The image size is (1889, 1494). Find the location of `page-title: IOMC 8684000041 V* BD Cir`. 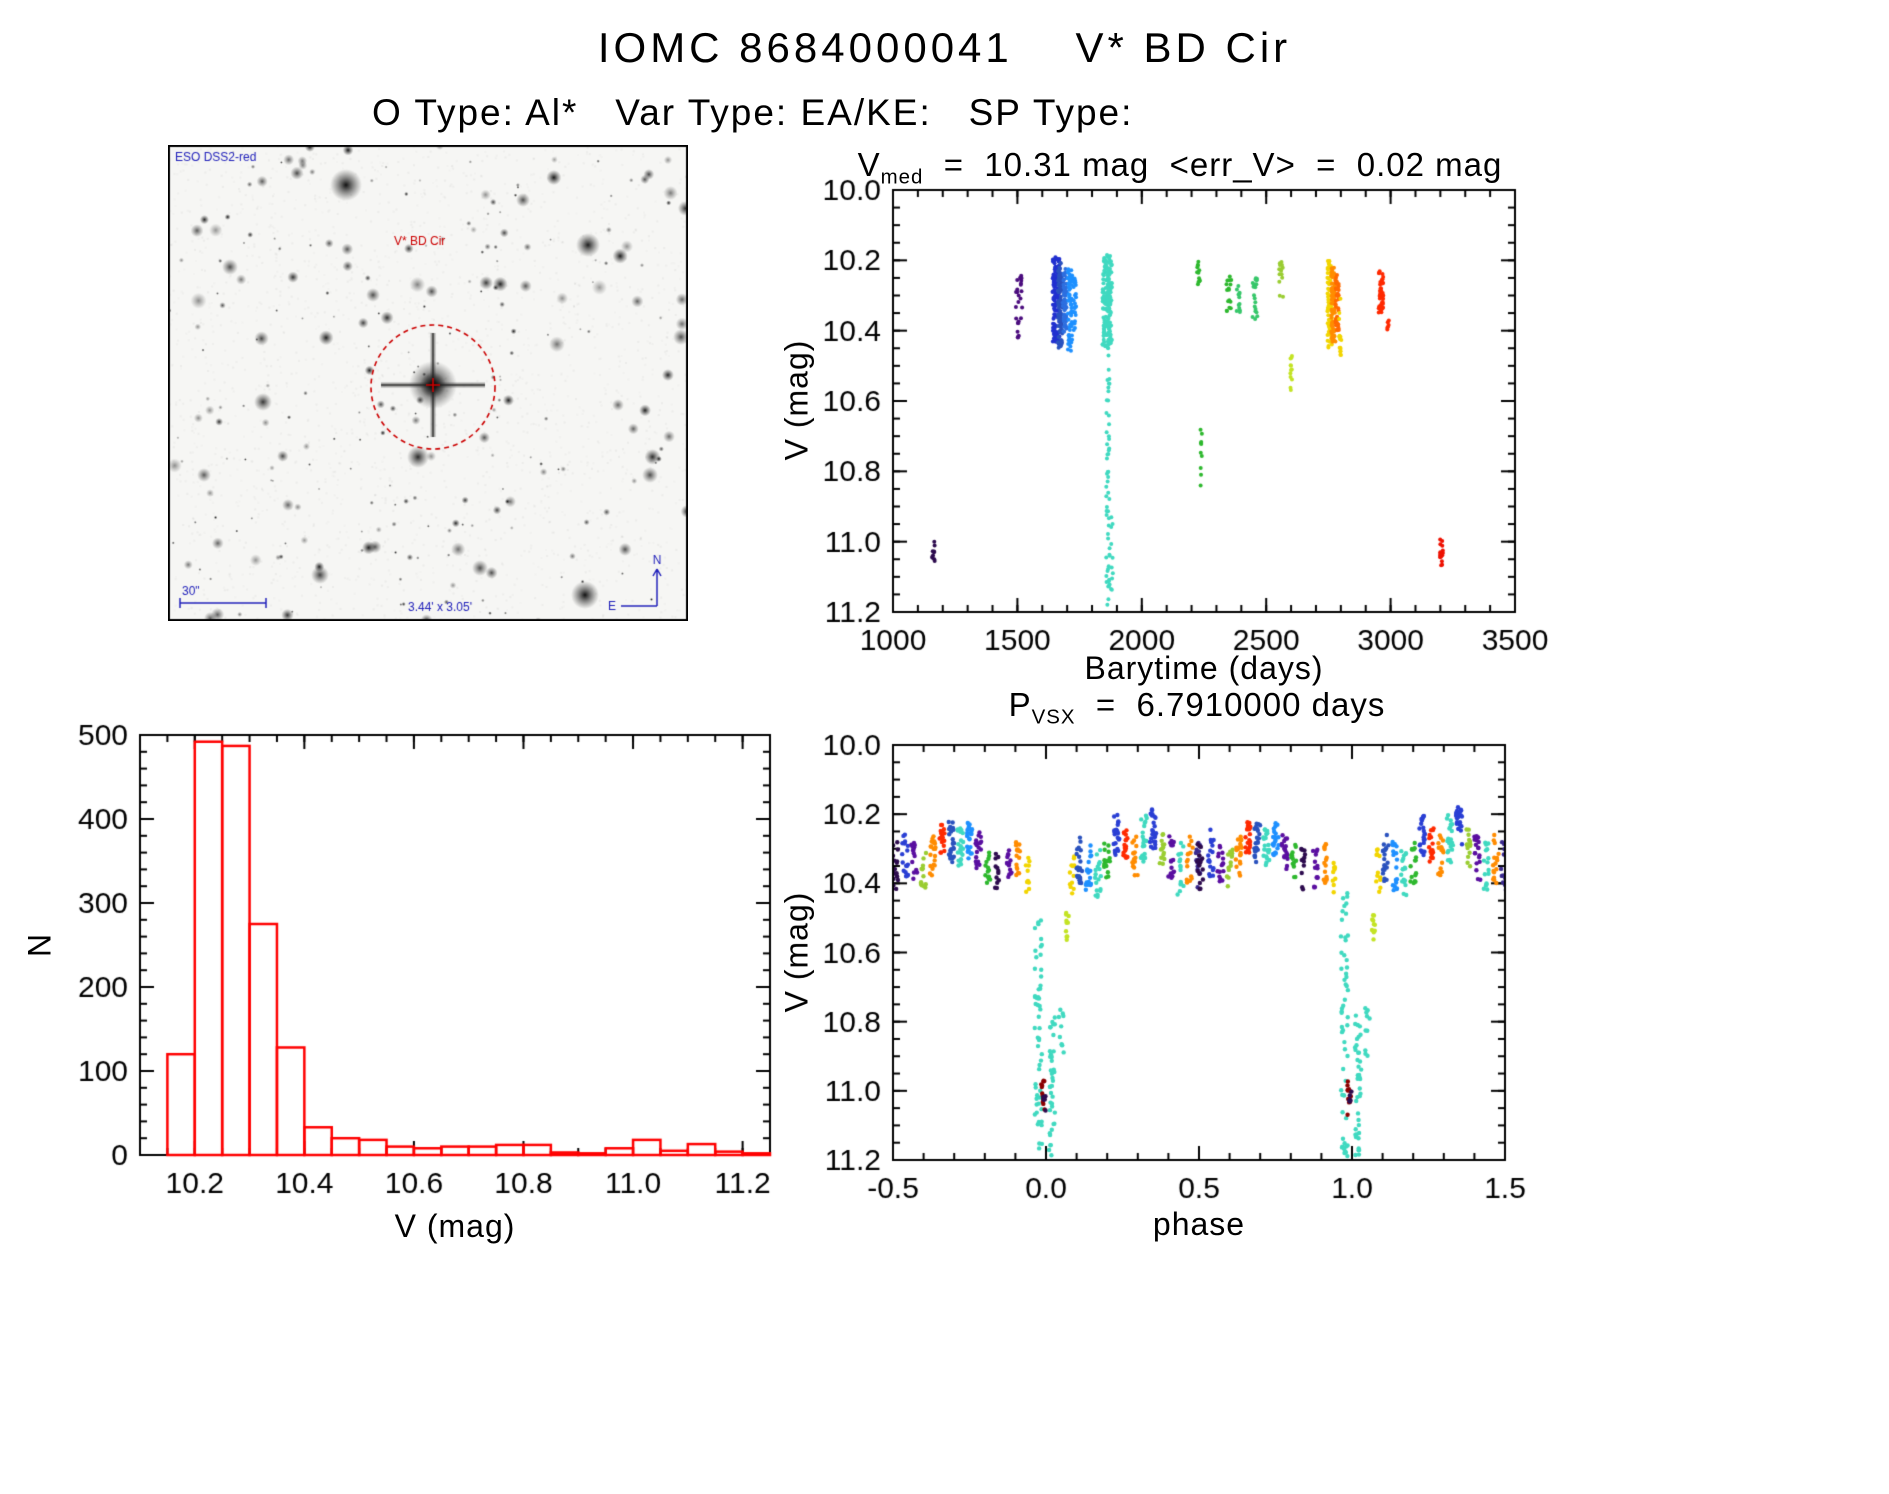

page-title: IOMC 8684000041 V* BD Cir is located at coordinates (944, 47).